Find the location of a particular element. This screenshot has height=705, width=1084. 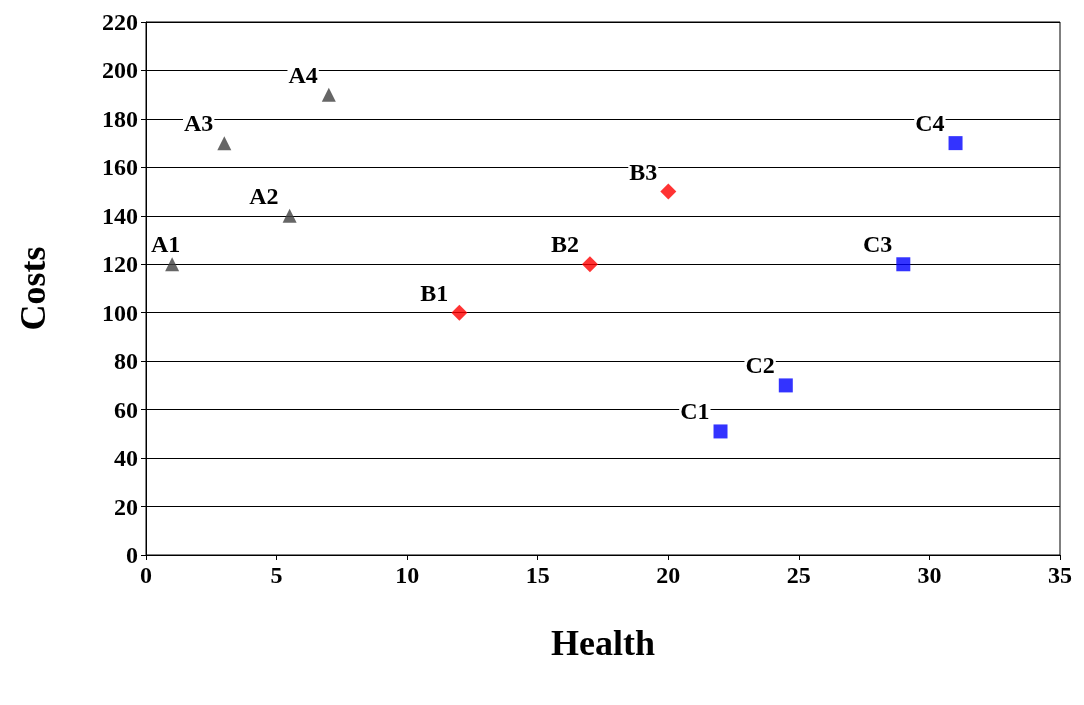

y-tick-label: 140 is located at coordinates (120, 215).